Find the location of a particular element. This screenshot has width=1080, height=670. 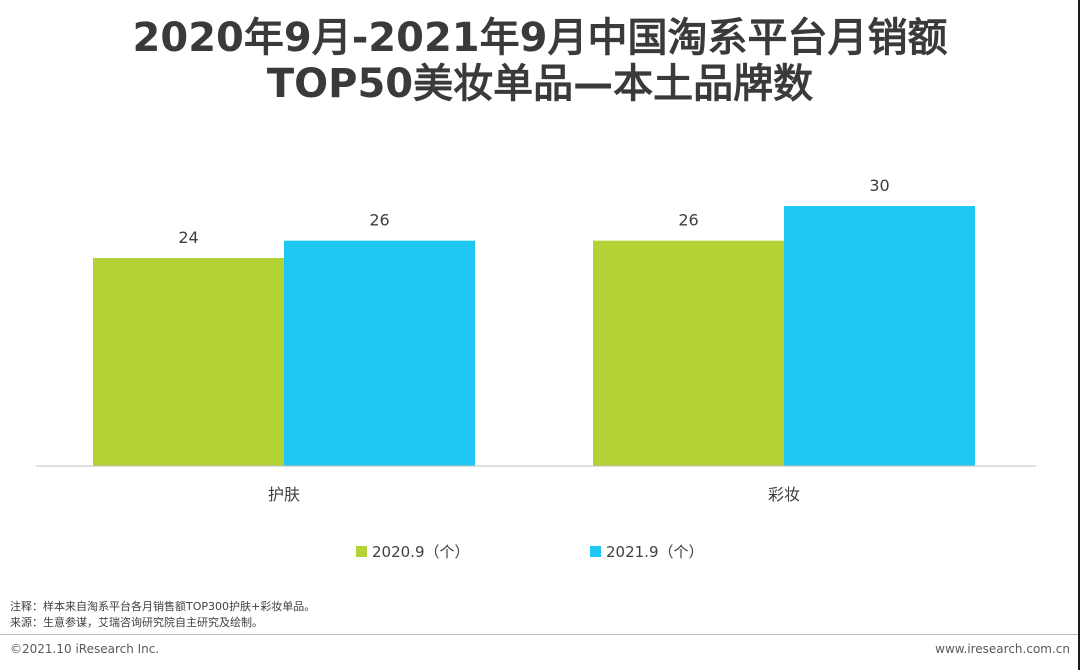

source-note: 来源：生意参谋，艾瑞咨询研究院自主研究及绘制。 is located at coordinates (136, 622).